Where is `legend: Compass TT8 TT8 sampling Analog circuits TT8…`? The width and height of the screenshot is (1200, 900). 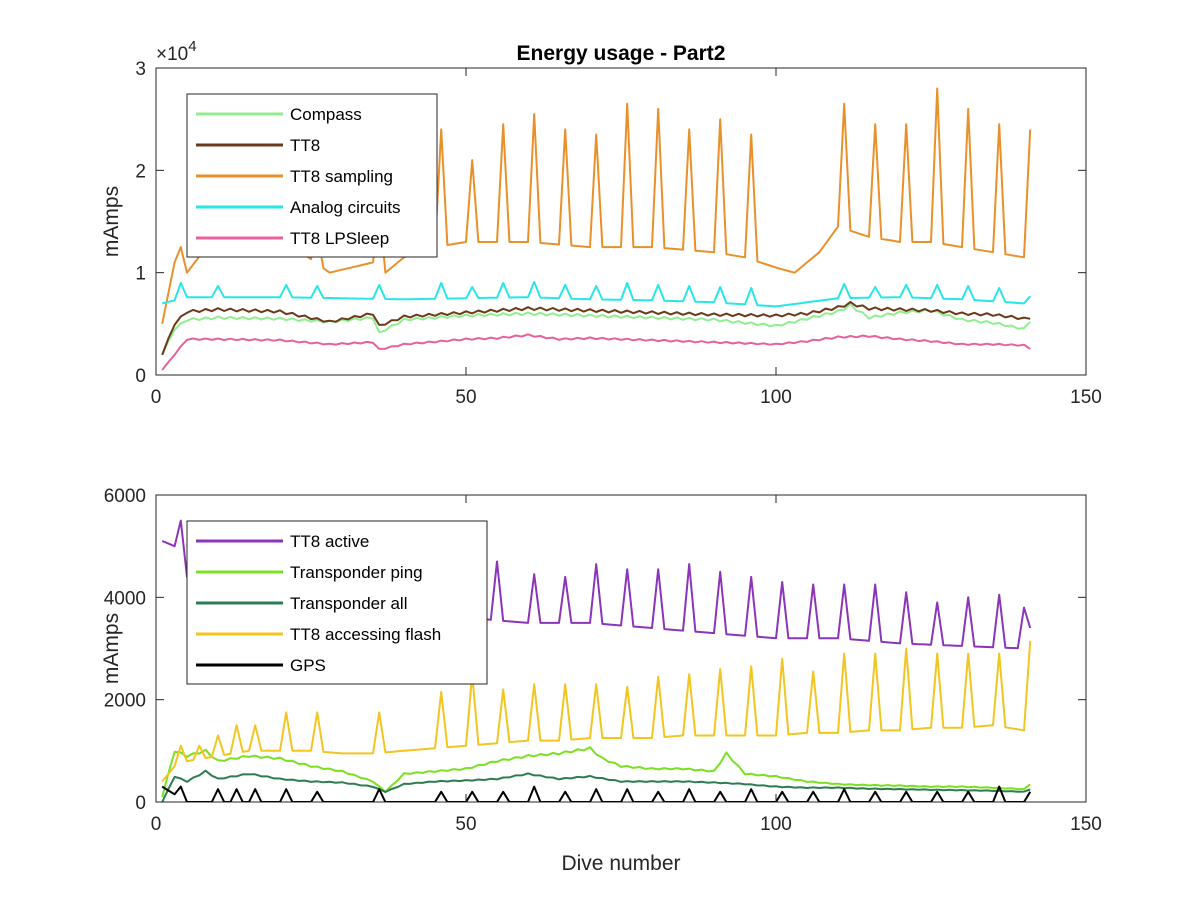 legend: Compass TT8 TT8 sampling Analog circuits TT8… is located at coordinates (312, 175).